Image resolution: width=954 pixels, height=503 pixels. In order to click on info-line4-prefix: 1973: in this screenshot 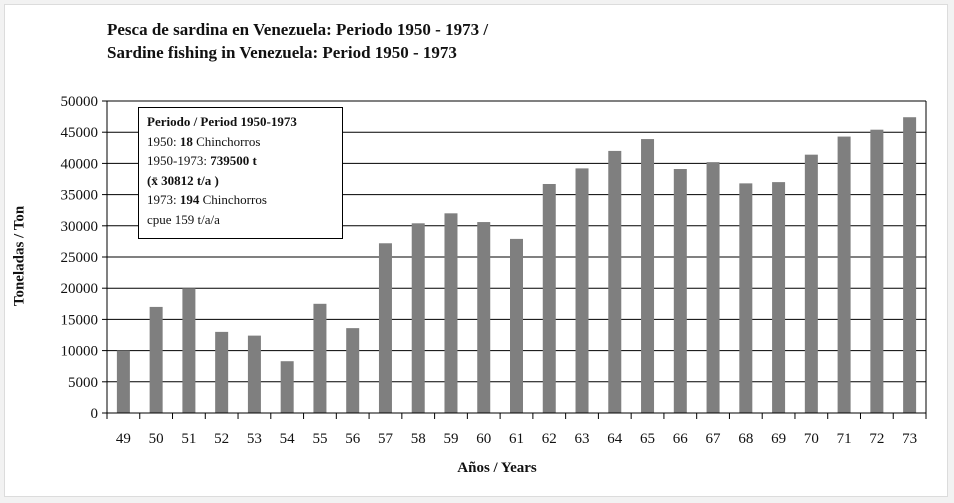, I will do `click(163, 199)`.